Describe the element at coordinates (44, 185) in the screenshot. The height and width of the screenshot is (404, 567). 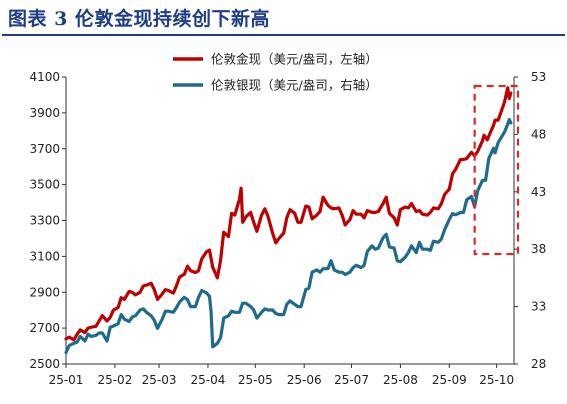
I see `left-tick-label: 3500` at that location.